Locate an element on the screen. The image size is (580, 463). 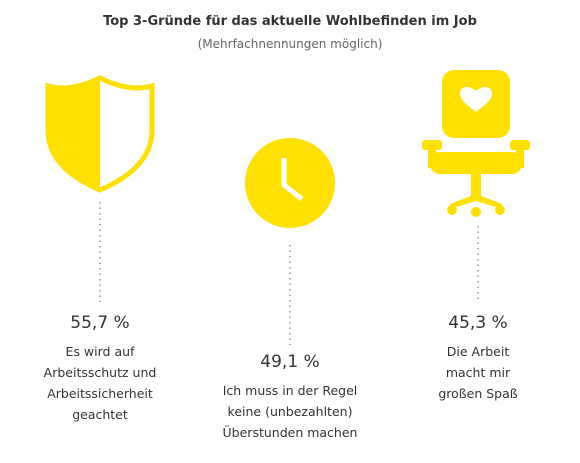
subtitle: (Mehrfachnennungen möglich) is located at coordinates (290, 44).